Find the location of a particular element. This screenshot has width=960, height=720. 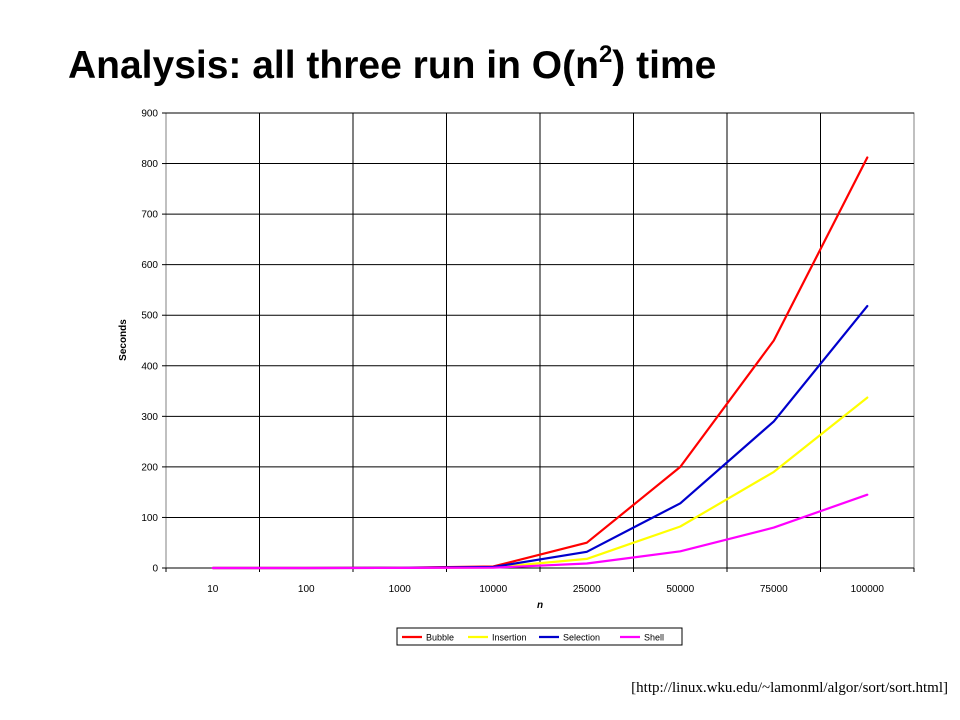

y-tick-label: 700 is located at coordinates (149, 215).